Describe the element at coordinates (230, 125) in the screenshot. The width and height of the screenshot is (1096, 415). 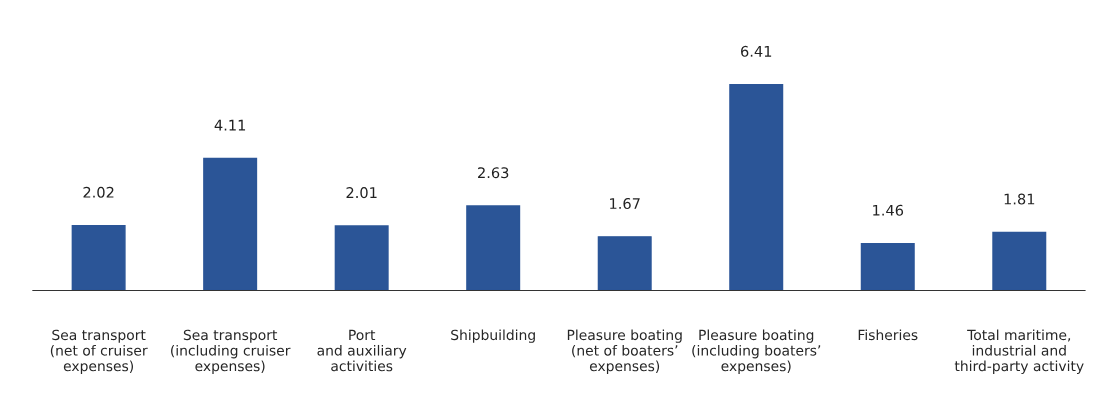
I see `data-label: 4.11` at that location.